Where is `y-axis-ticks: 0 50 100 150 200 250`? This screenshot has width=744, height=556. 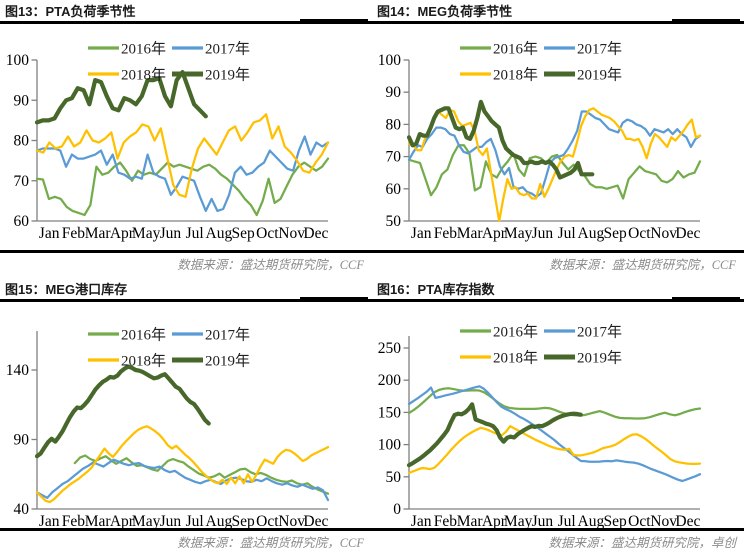
y-axis-ticks: 0 50 100 150 200 250 is located at coordinates (393, 429).